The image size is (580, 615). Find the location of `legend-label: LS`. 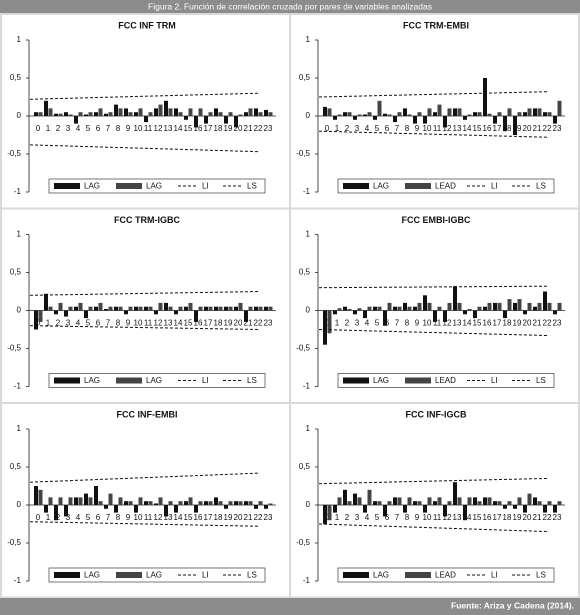

legend-label: LS is located at coordinates (541, 575).